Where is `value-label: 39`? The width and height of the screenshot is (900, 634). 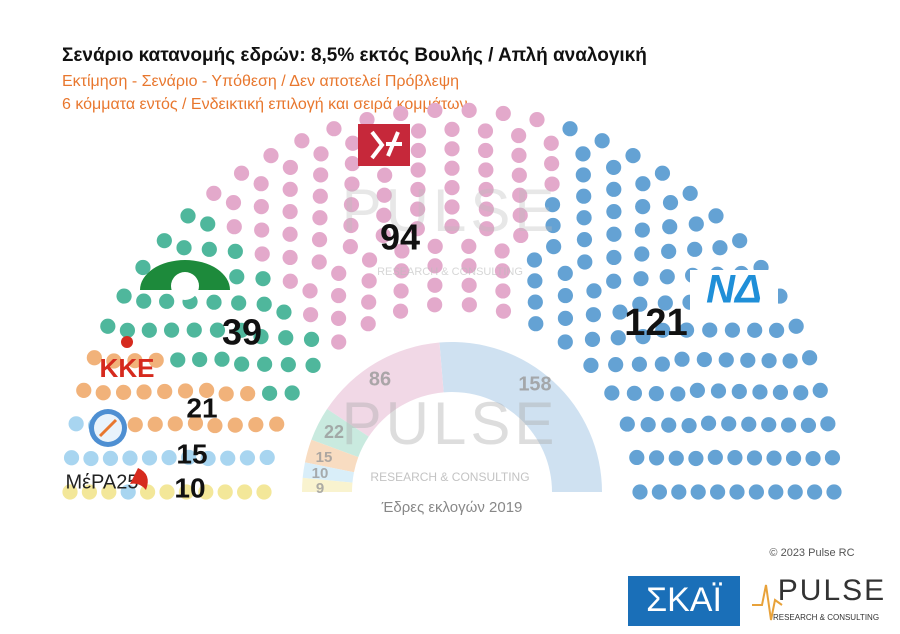
value-label: 39 is located at coordinates (242, 332).